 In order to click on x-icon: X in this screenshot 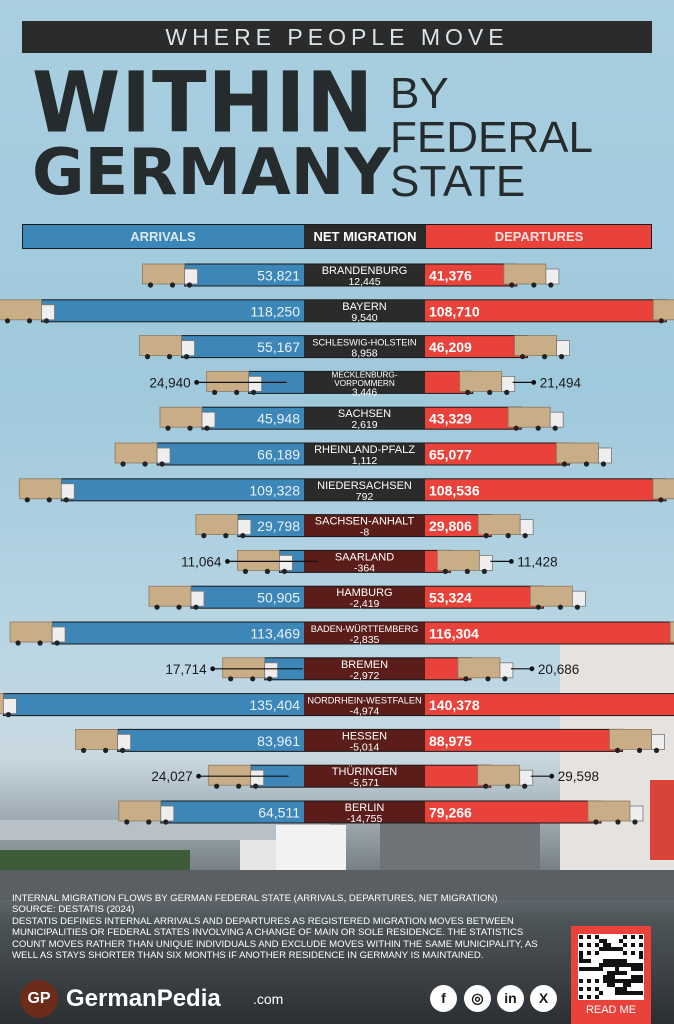, I will do `click(543, 998)`.